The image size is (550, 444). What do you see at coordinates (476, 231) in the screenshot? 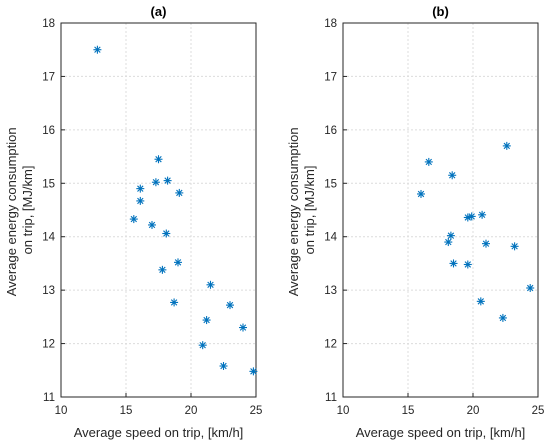
I see `panel-b-markers` at bounding box center [476, 231].